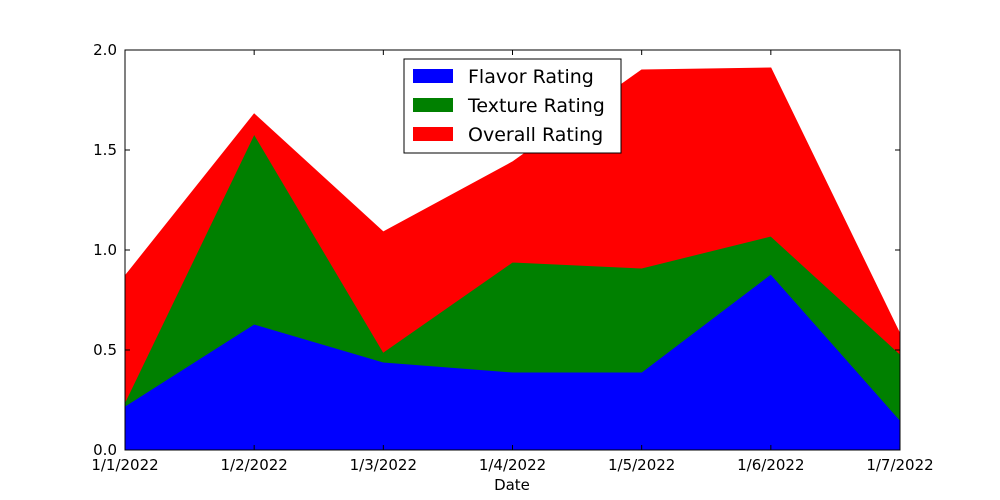 The width and height of the screenshot is (1000, 500). What do you see at coordinates (770, 465) in the screenshot?
I see `x-tick-label: 1/6/2022` at bounding box center [770, 465].